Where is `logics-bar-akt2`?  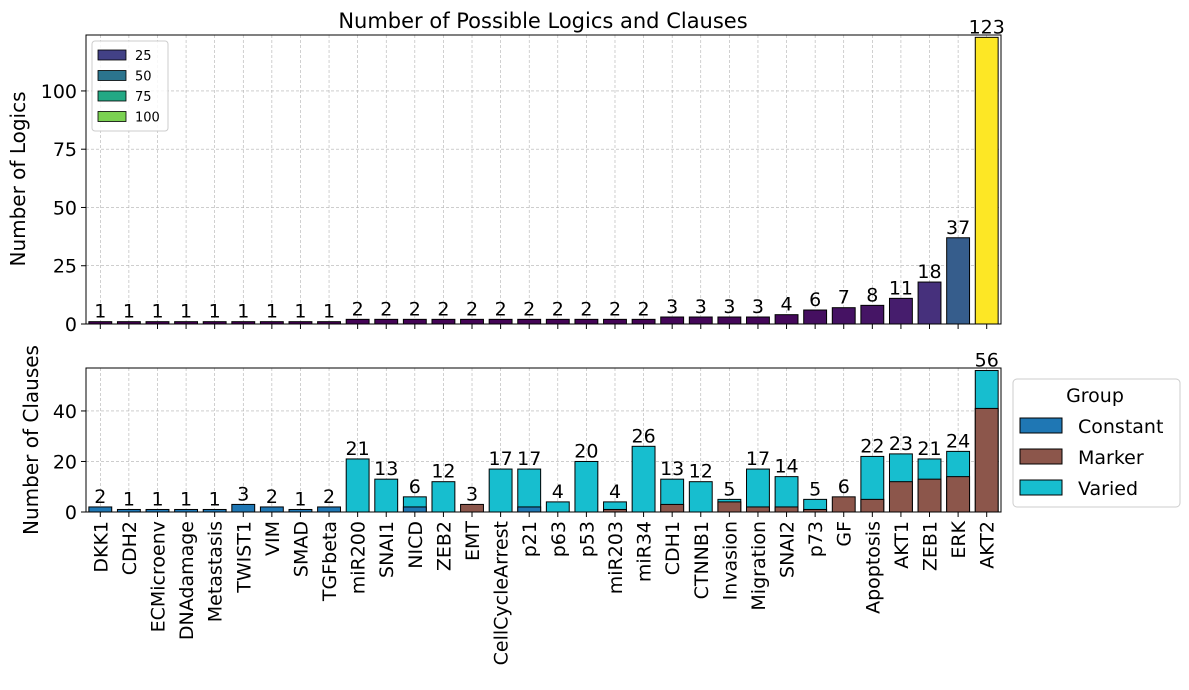 logics-bar-akt2 is located at coordinates (986, 180).